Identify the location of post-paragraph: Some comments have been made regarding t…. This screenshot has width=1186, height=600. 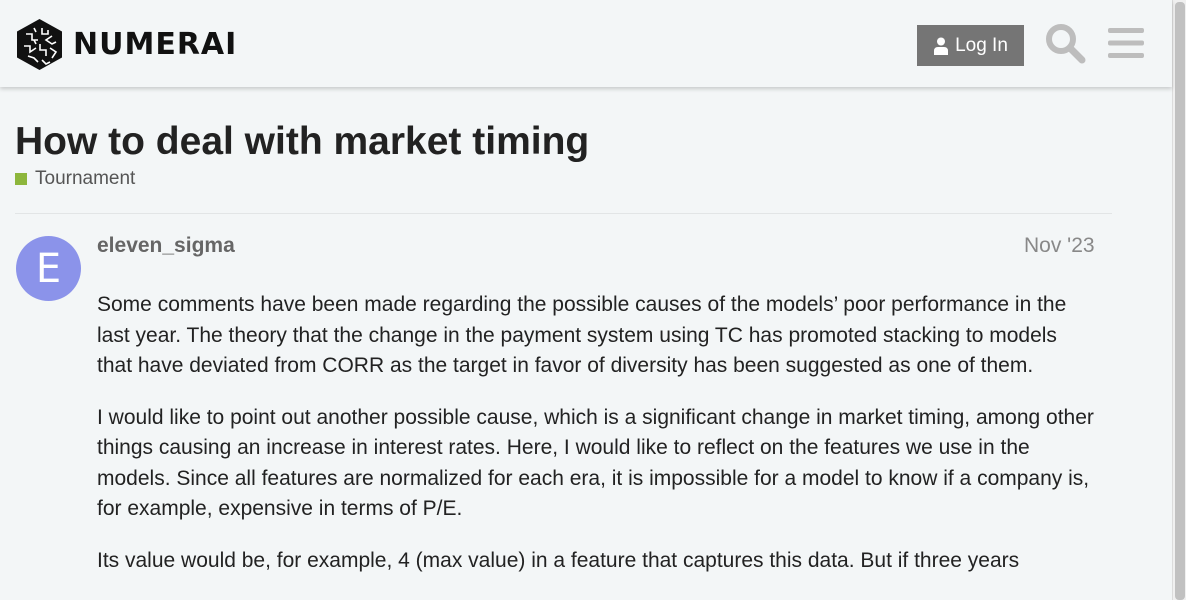
(582, 335).